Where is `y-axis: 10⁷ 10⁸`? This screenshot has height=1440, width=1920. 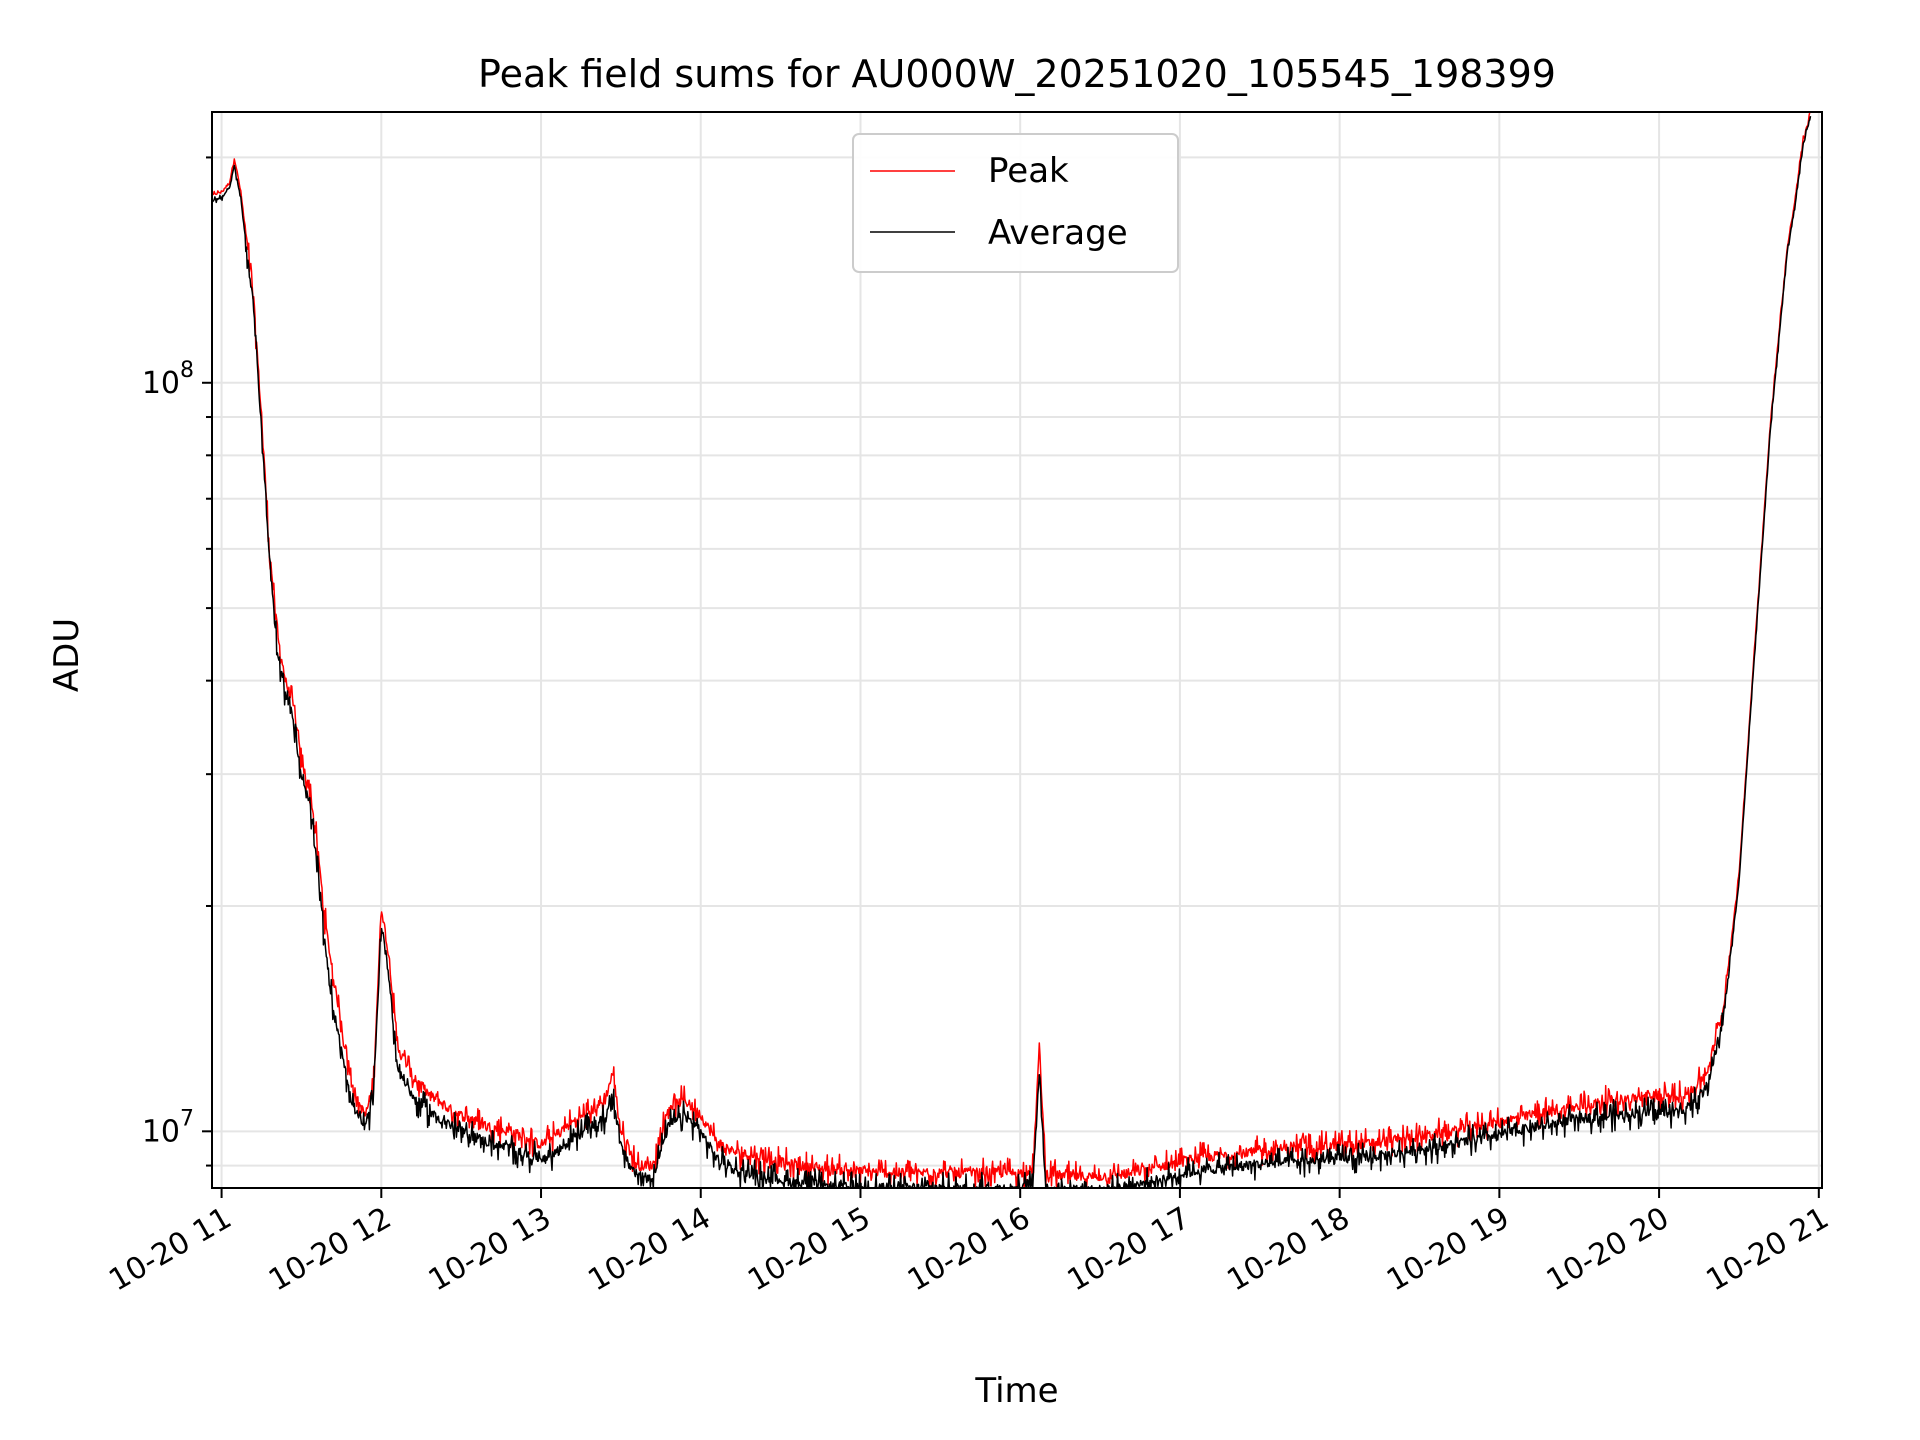 y-axis: 10⁷ 10⁸ is located at coordinates (177, 661).